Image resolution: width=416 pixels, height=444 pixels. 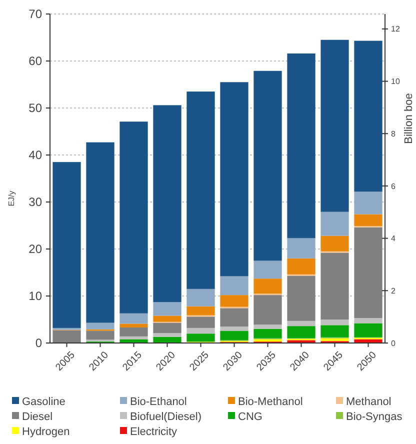 What do you see at coordinates (35, 155) in the screenshot?
I see `y-tick-label: 40` at bounding box center [35, 155].